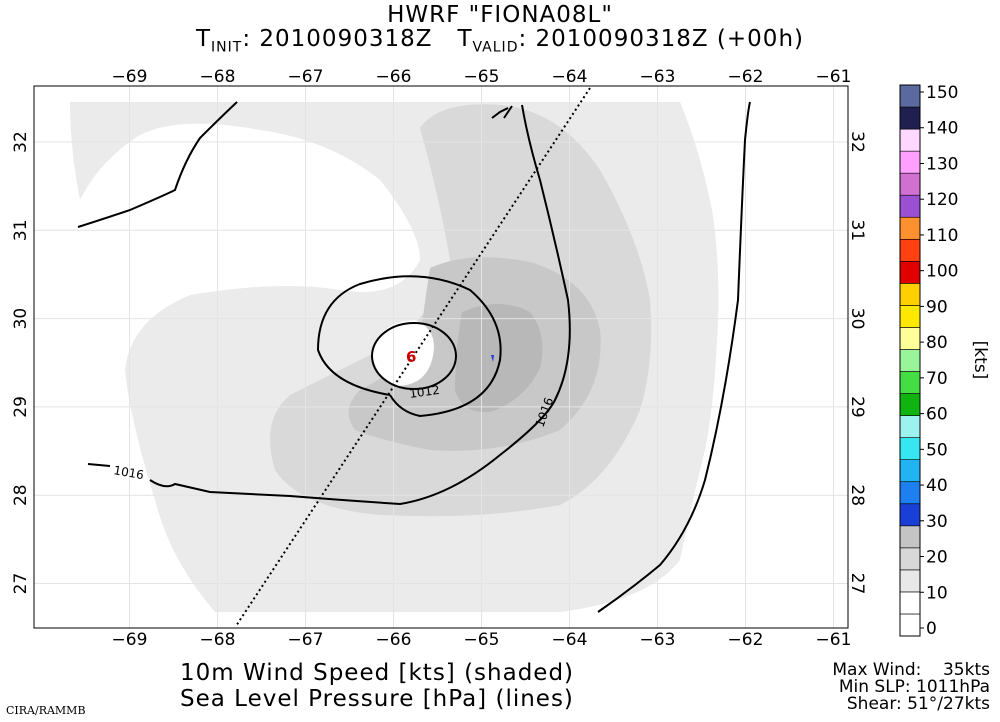 This screenshot has width=1000, height=722. I want to click on lon-ticks-bottom: −69 −68 −67 −66 −65 −64 −63 −62 −61, so click(482, 640).